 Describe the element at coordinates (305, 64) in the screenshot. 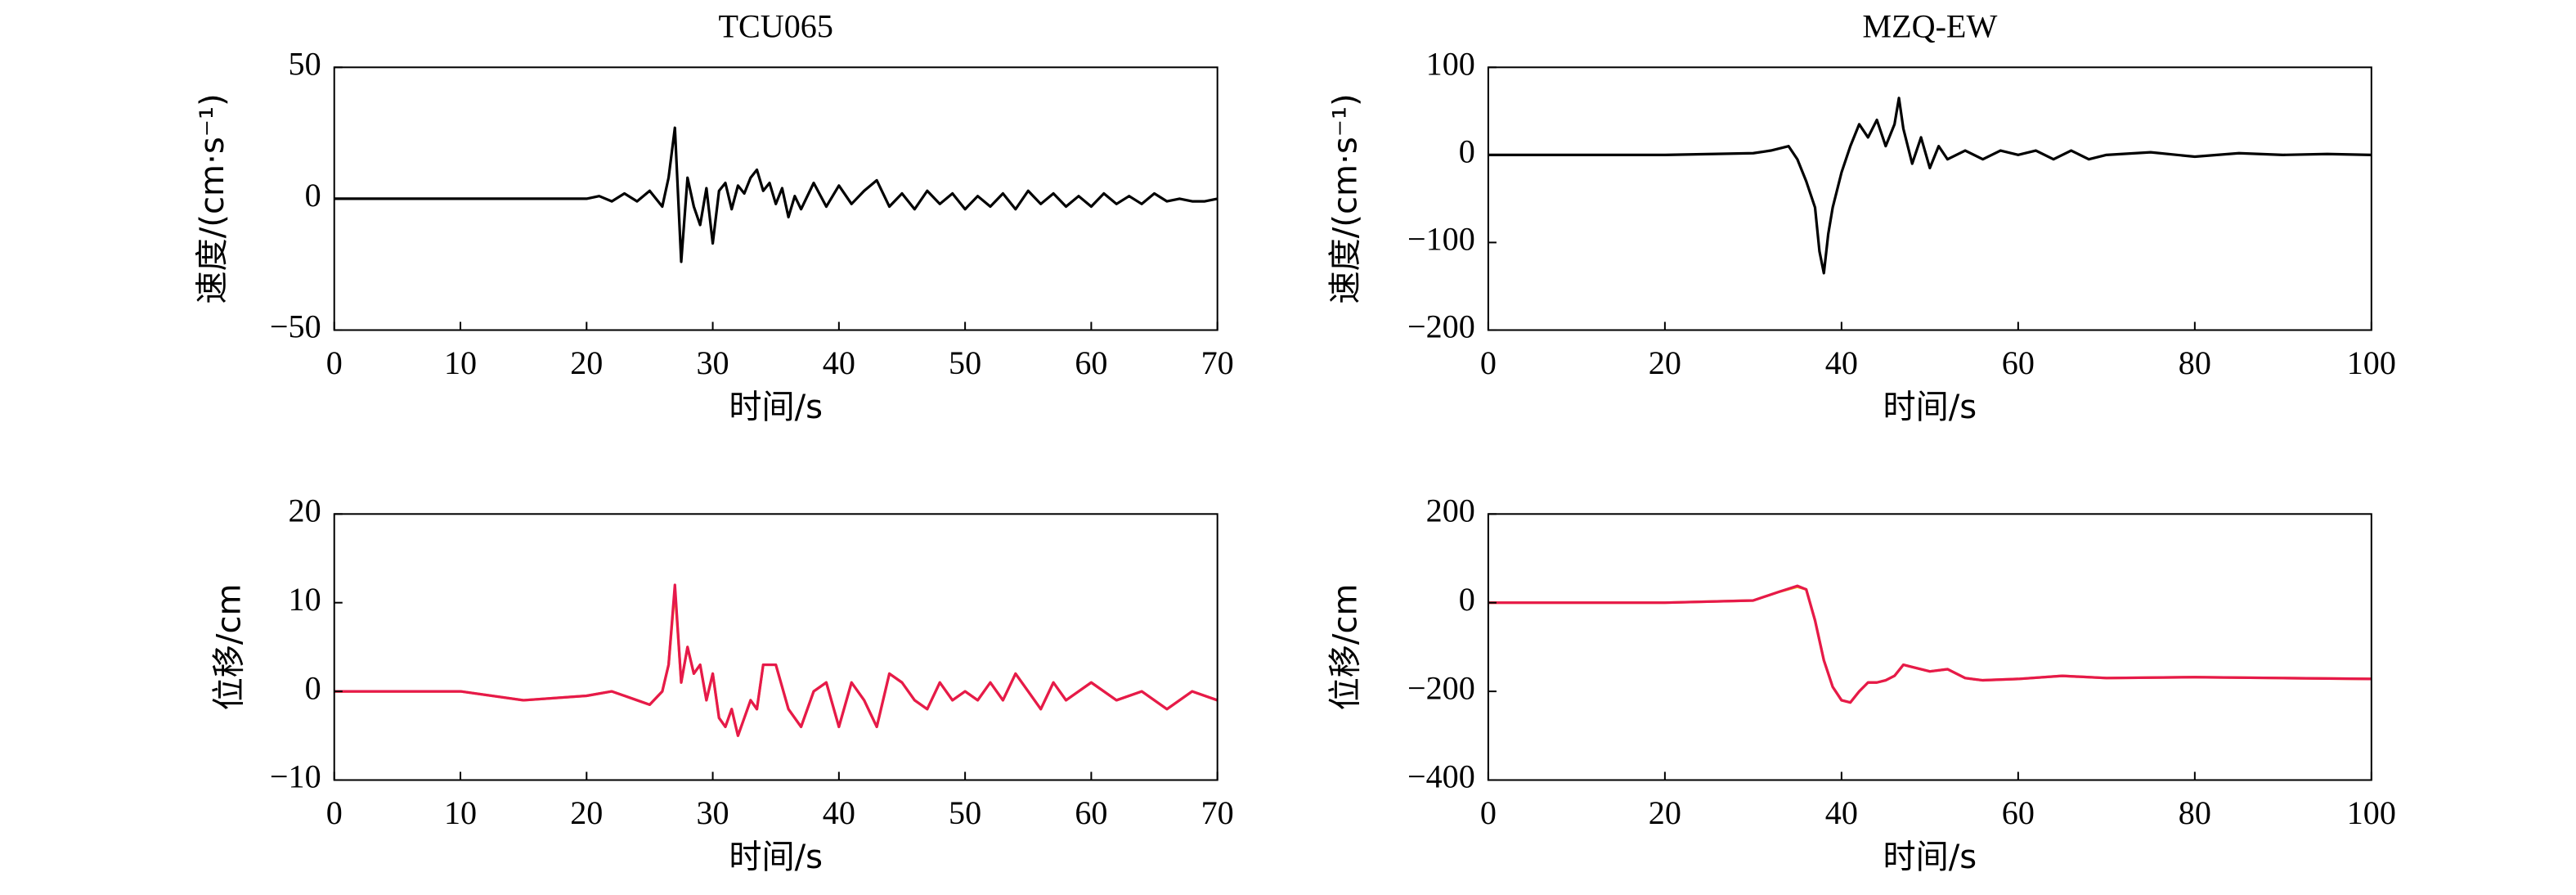

I see `y-tick-label: 50` at that location.